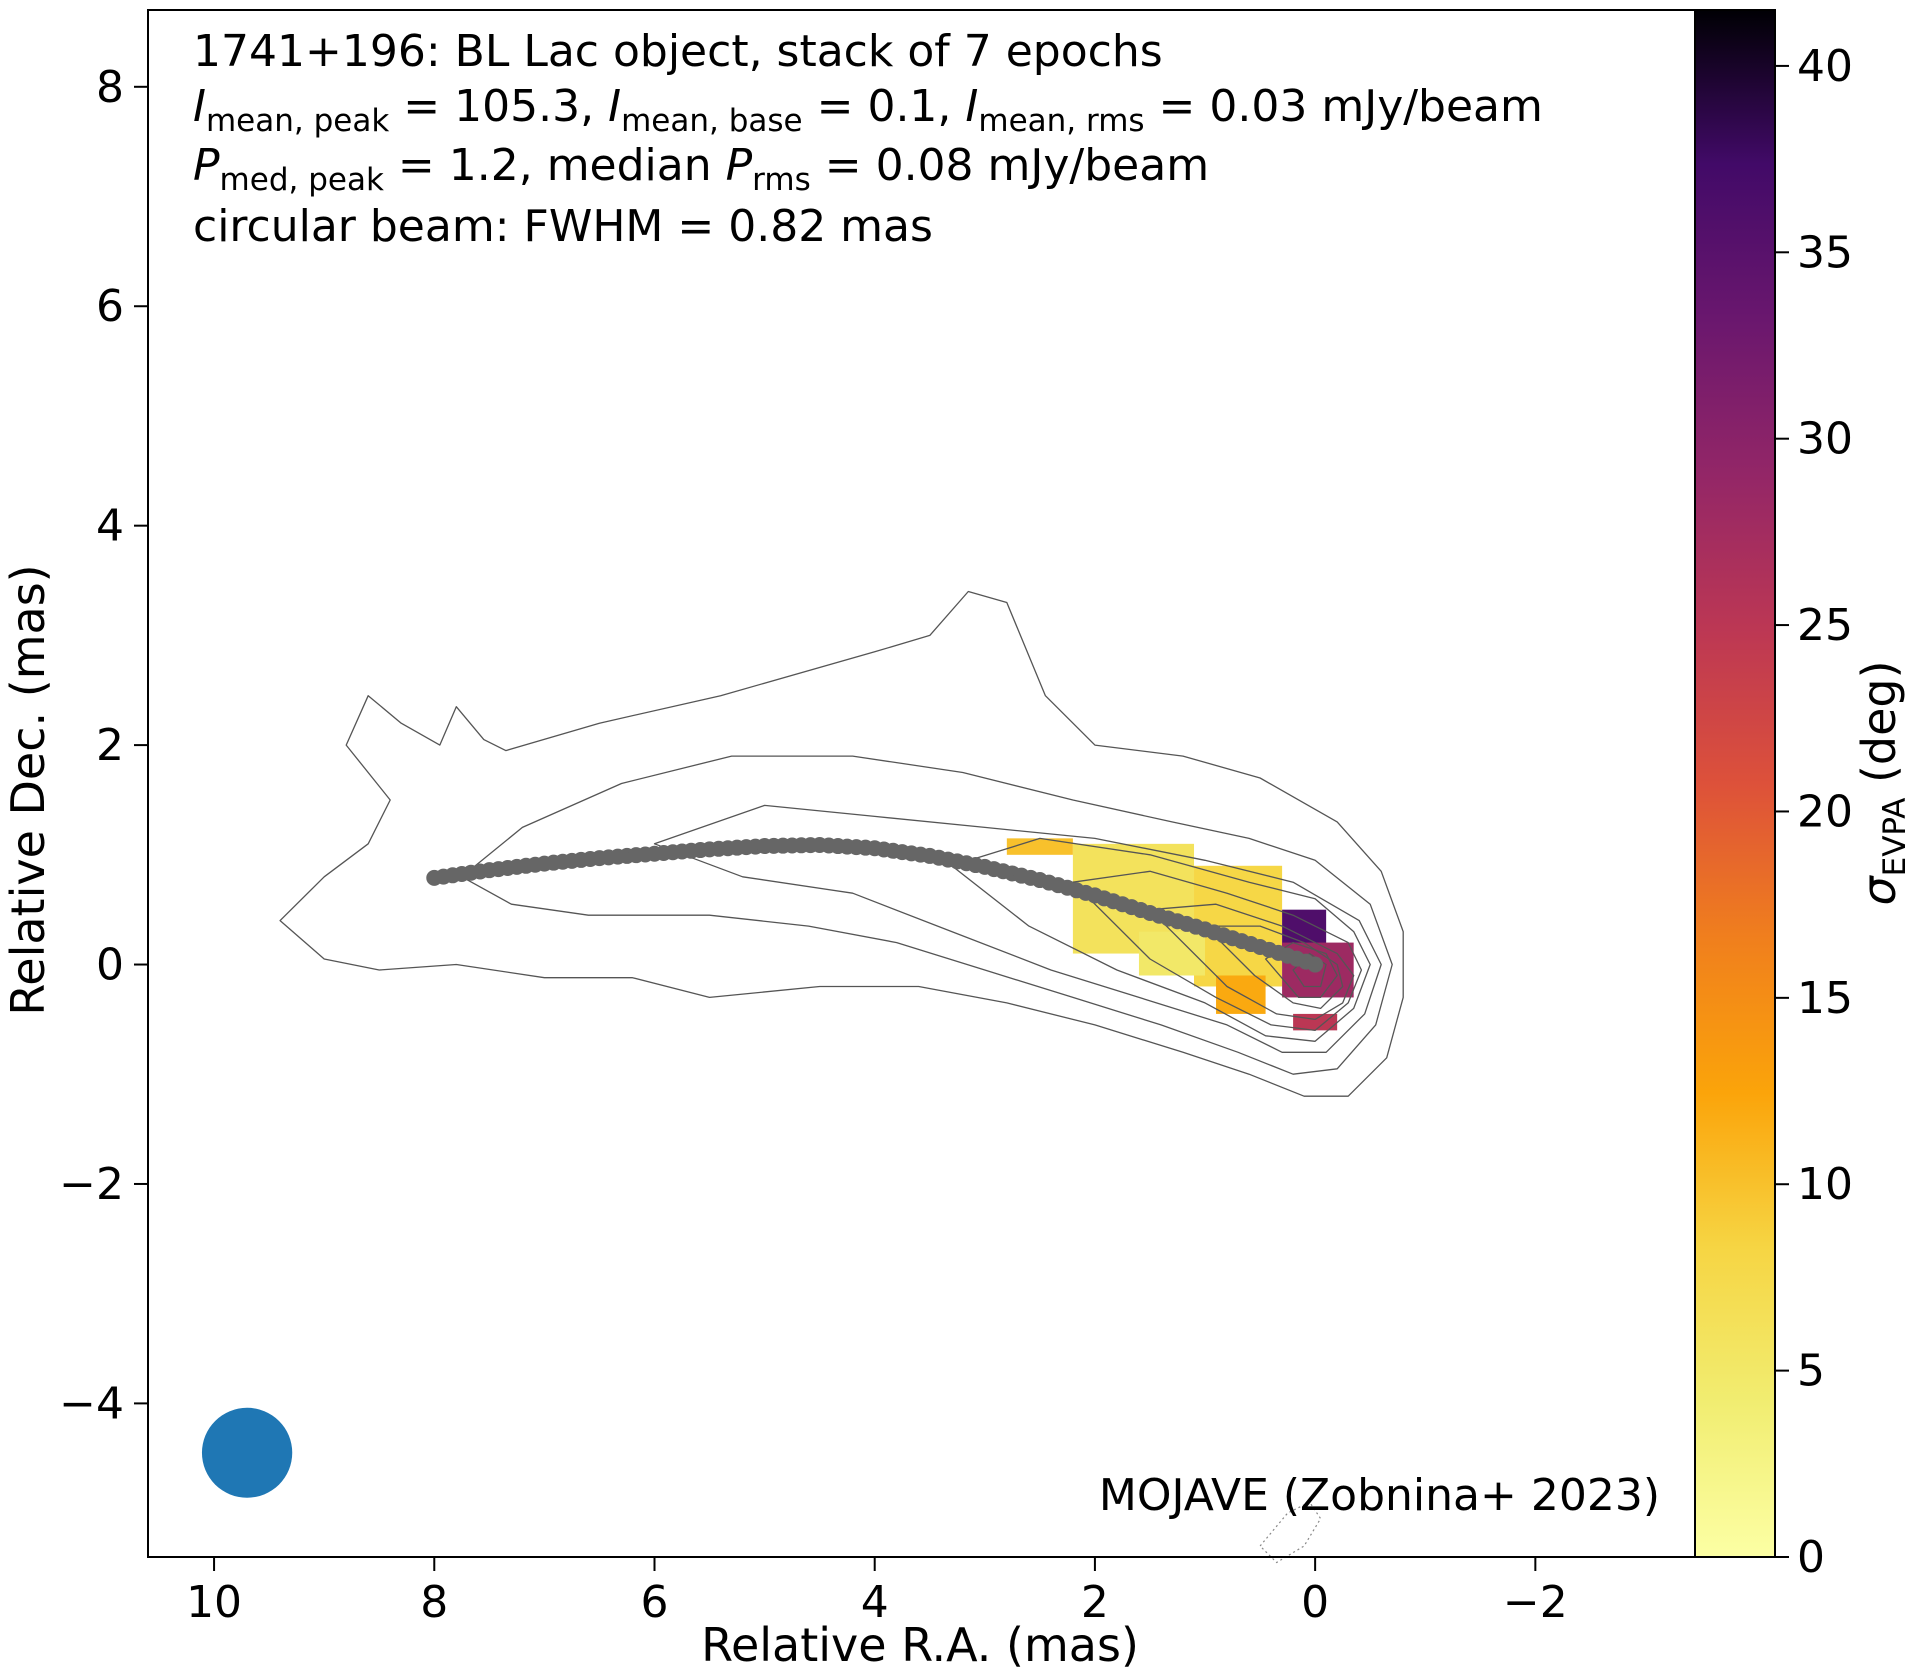 Image resolution: width=1905 pixels, height=1674 pixels. I want to click on negative-contour, so click(1290, 1532).